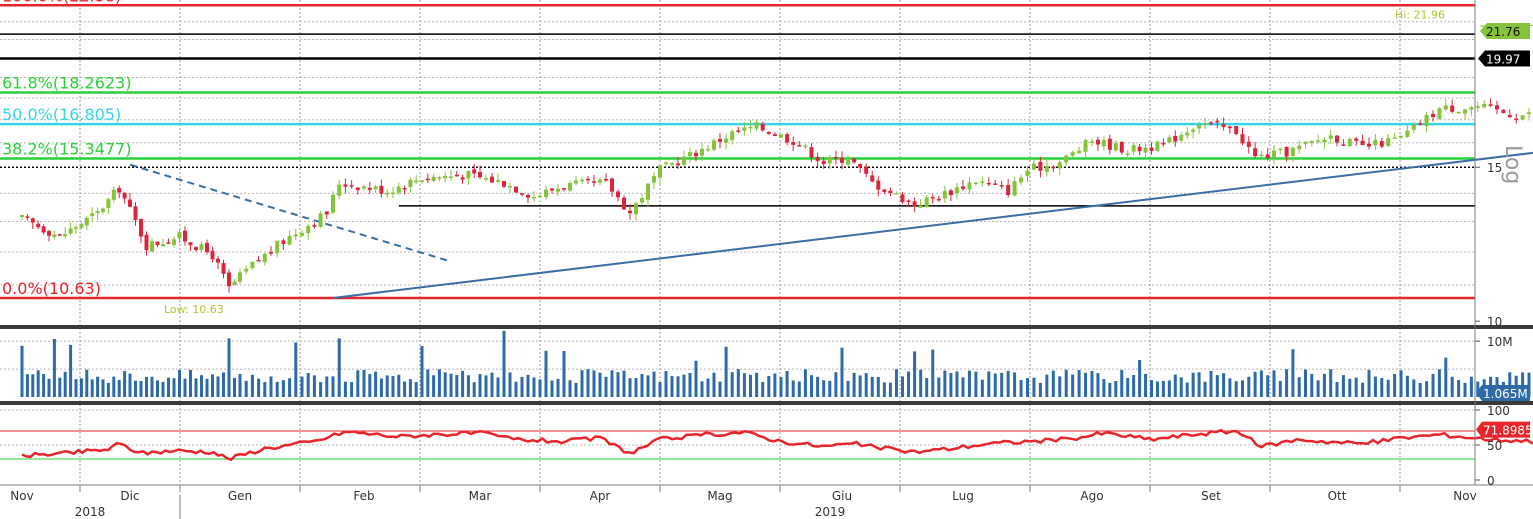 The image size is (1533, 519). What do you see at coordinates (842, 496) in the screenshot?
I see `month-label-7: Giu` at bounding box center [842, 496].